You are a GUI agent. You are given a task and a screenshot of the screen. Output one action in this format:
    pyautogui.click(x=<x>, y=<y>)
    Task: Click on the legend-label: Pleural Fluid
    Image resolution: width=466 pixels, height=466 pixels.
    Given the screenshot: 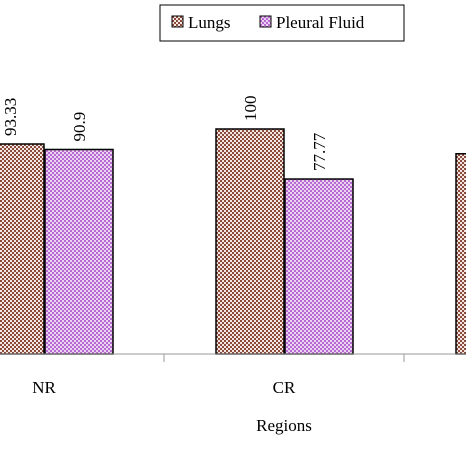 What is the action you would take?
    pyautogui.click(x=320, y=22)
    